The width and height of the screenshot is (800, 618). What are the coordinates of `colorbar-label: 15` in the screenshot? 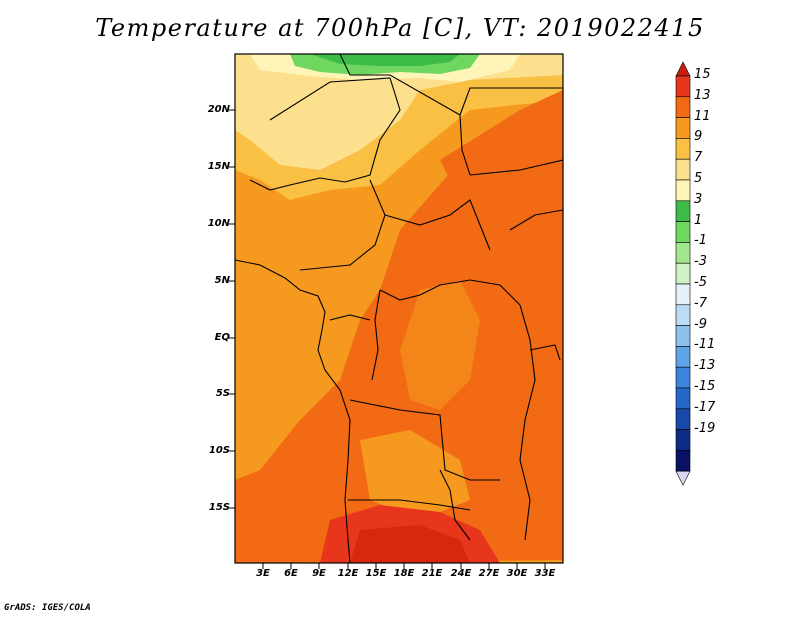 It's located at (702, 74).